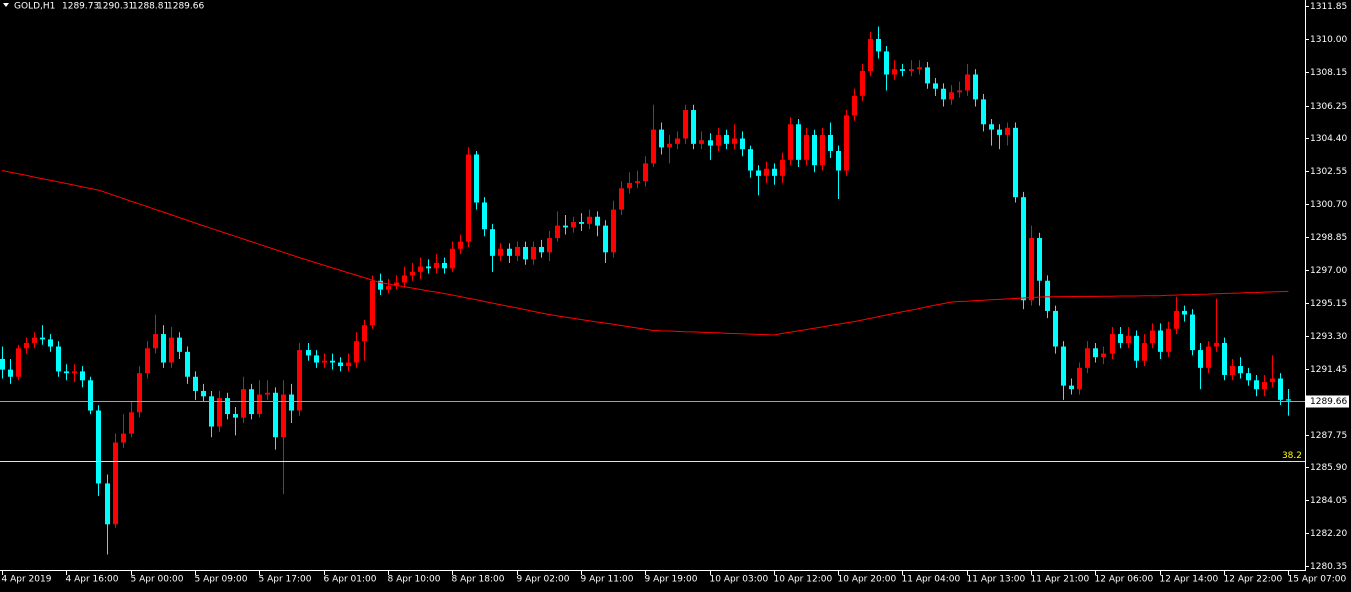  I want to click on x-tick-label: 11 Apr 13:00, so click(996, 580).